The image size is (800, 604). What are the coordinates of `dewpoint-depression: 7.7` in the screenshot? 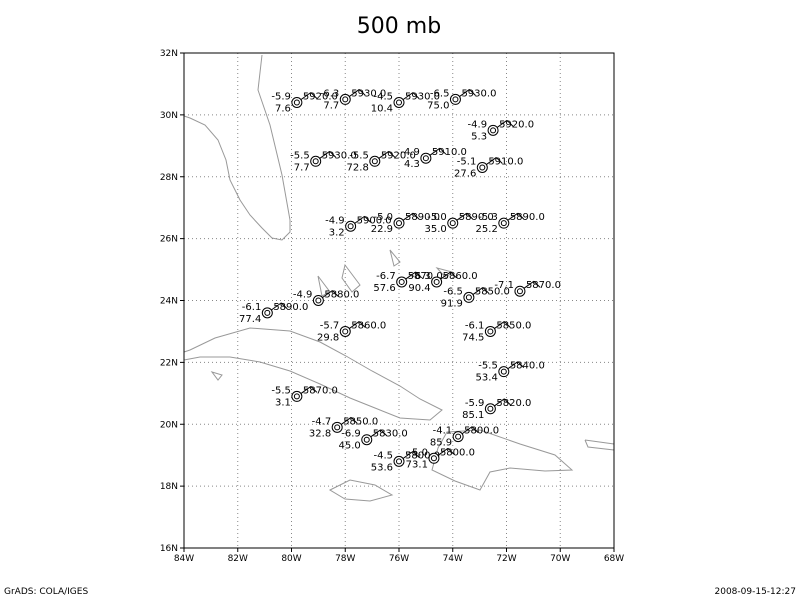 It's located at (302, 167).